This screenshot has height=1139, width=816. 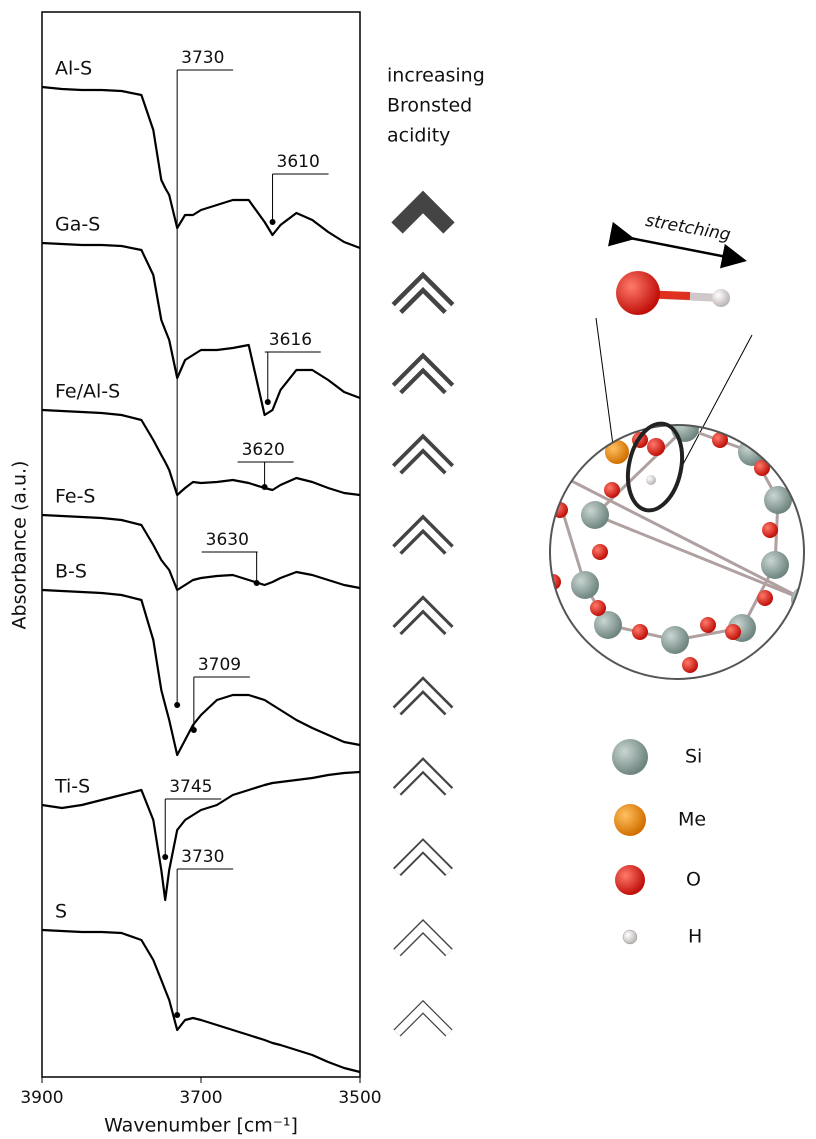 I want to click on annotation-label: 3620, so click(x=263, y=450).